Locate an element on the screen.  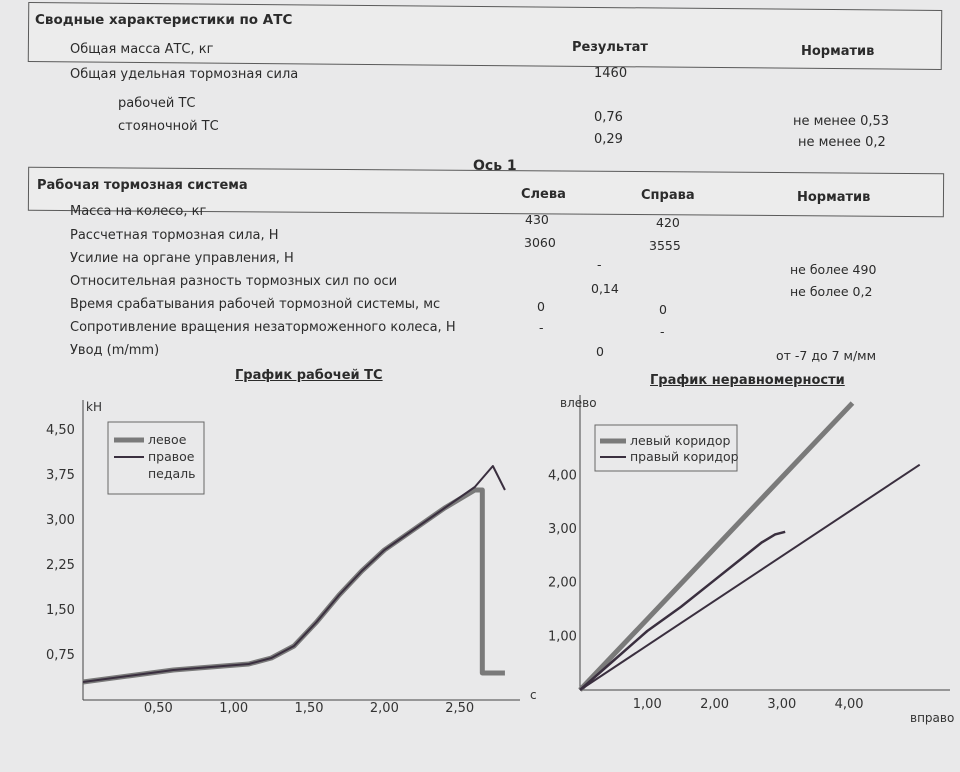
y-tick-label: 1,00 is located at coordinates (562, 636).